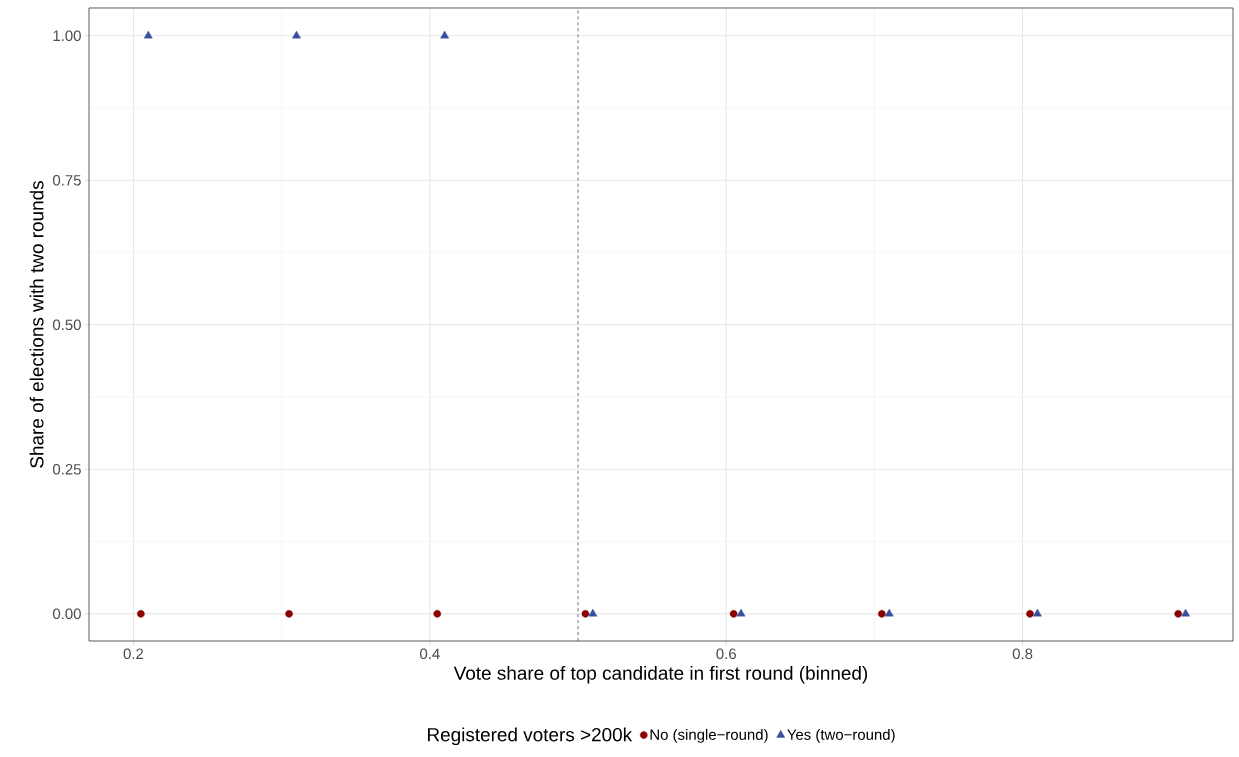  Describe the element at coordinates (530, 736) in the screenshot. I see `legend-title: Registered voters >200k` at that location.